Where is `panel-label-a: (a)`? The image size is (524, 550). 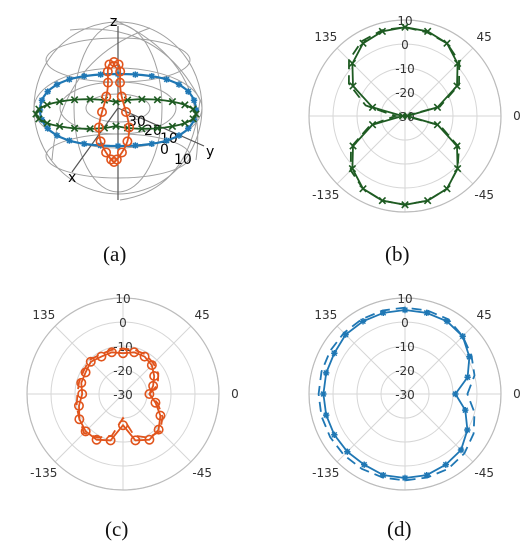
panel-label-a: (a) is located at coordinates (115, 254).